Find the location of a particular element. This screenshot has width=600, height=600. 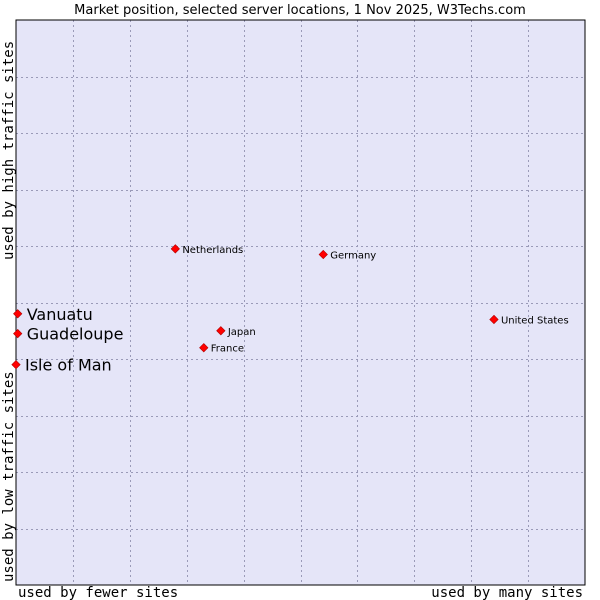

data-label-japan: Japan is located at coordinates (241, 332).